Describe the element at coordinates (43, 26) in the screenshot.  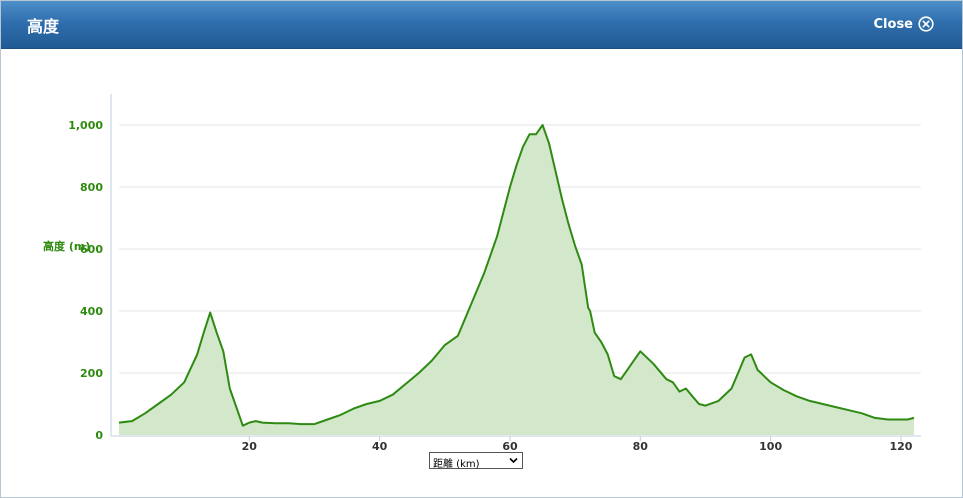
I see `dialog-title: 高度` at that location.